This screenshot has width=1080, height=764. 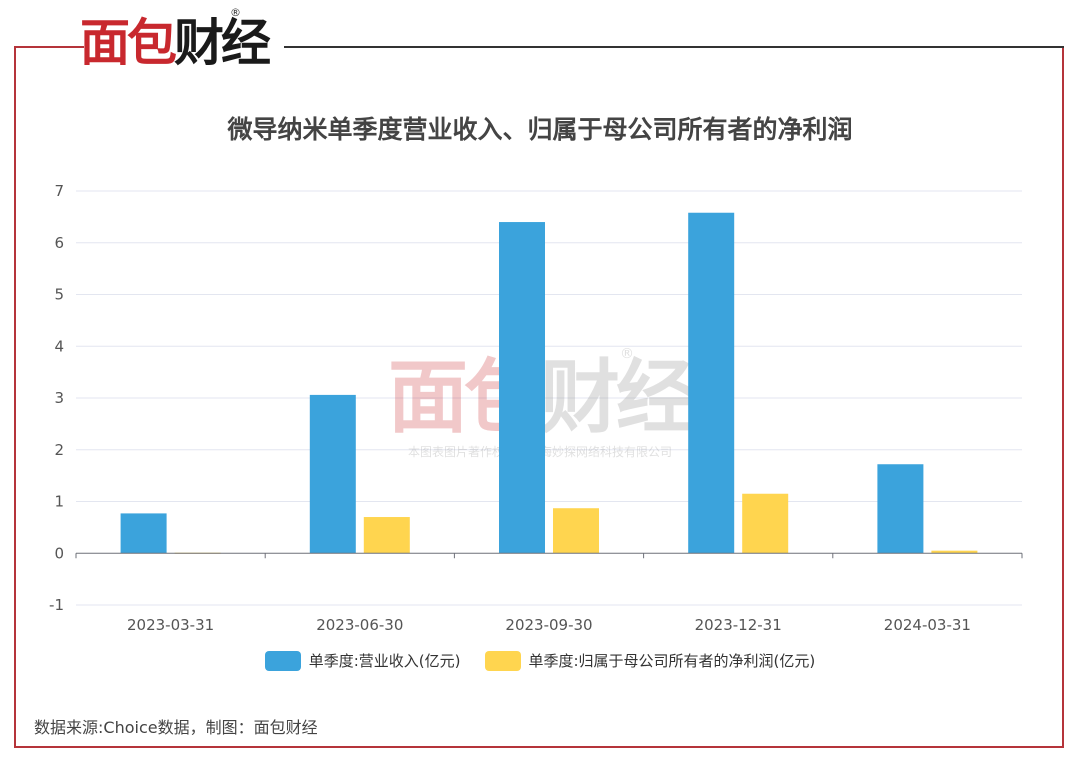 What do you see at coordinates (738, 625) in the screenshot?
I see `x-tick-label: 2023-12-31` at bounding box center [738, 625].